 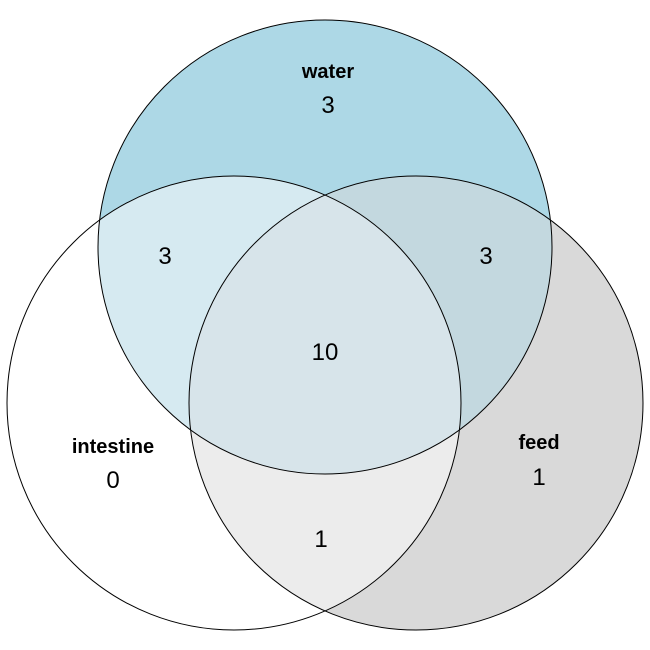 I want to click on intestine-feed-count: 1, so click(x=320, y=539).